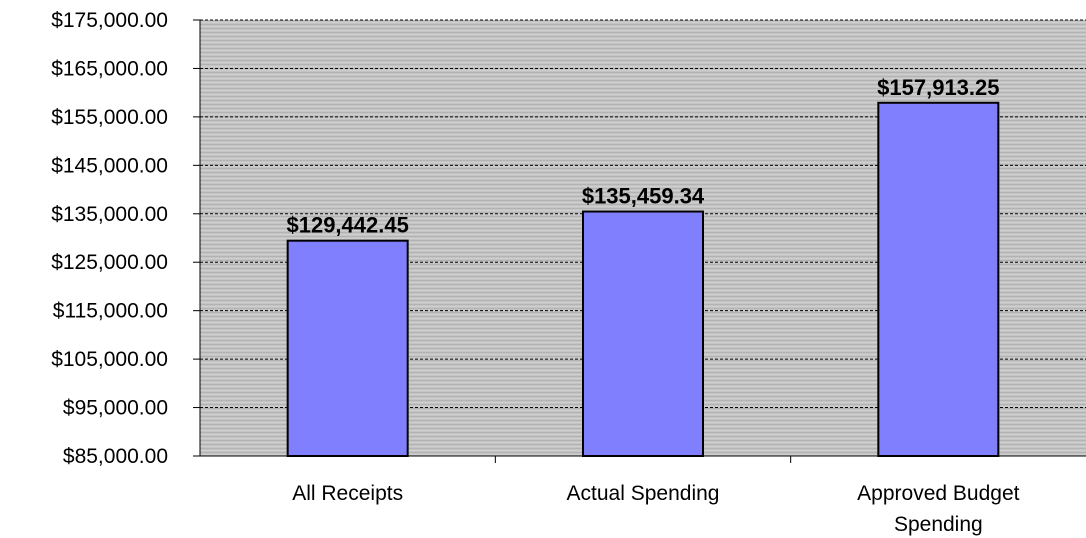 This screenshot has height=538, width=1086. Describe the element at coordinates (347, 225) in the screenshot. I see `data-label: $129,442.45` at that location.